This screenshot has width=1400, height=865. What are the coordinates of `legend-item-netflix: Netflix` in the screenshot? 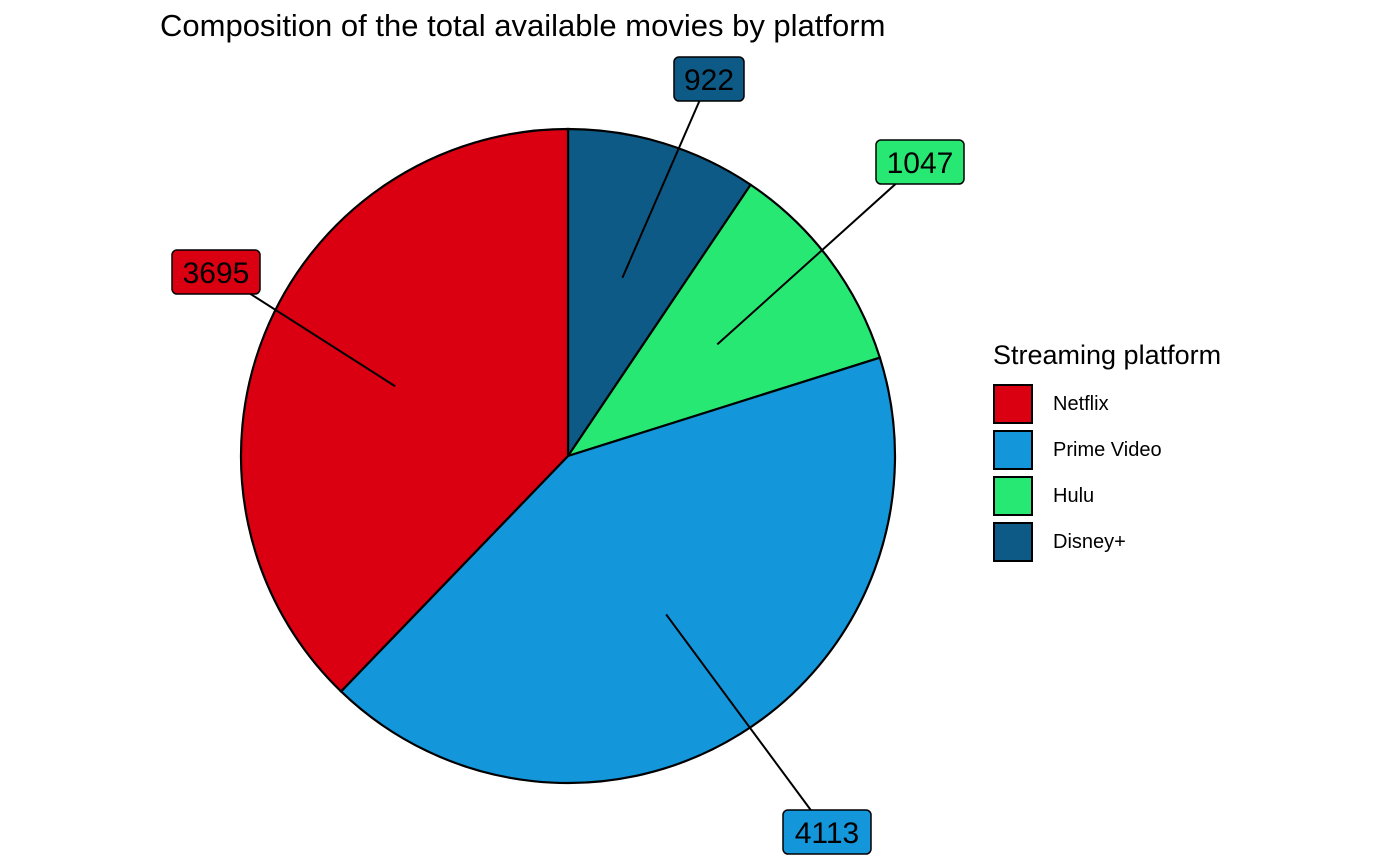 It's located at (1107, 404).